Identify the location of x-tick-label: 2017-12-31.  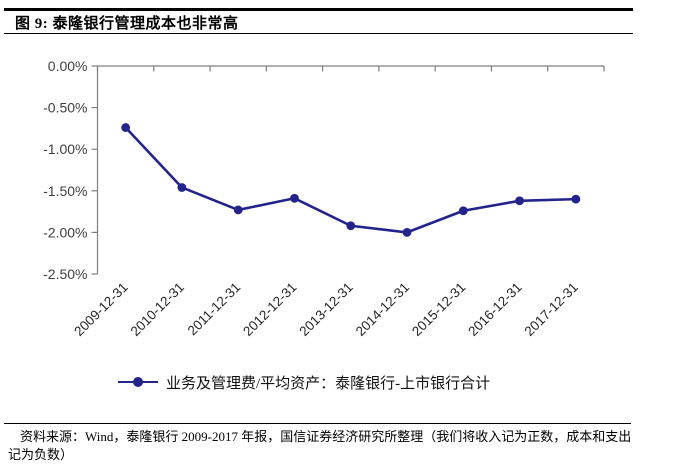
(551, 309).